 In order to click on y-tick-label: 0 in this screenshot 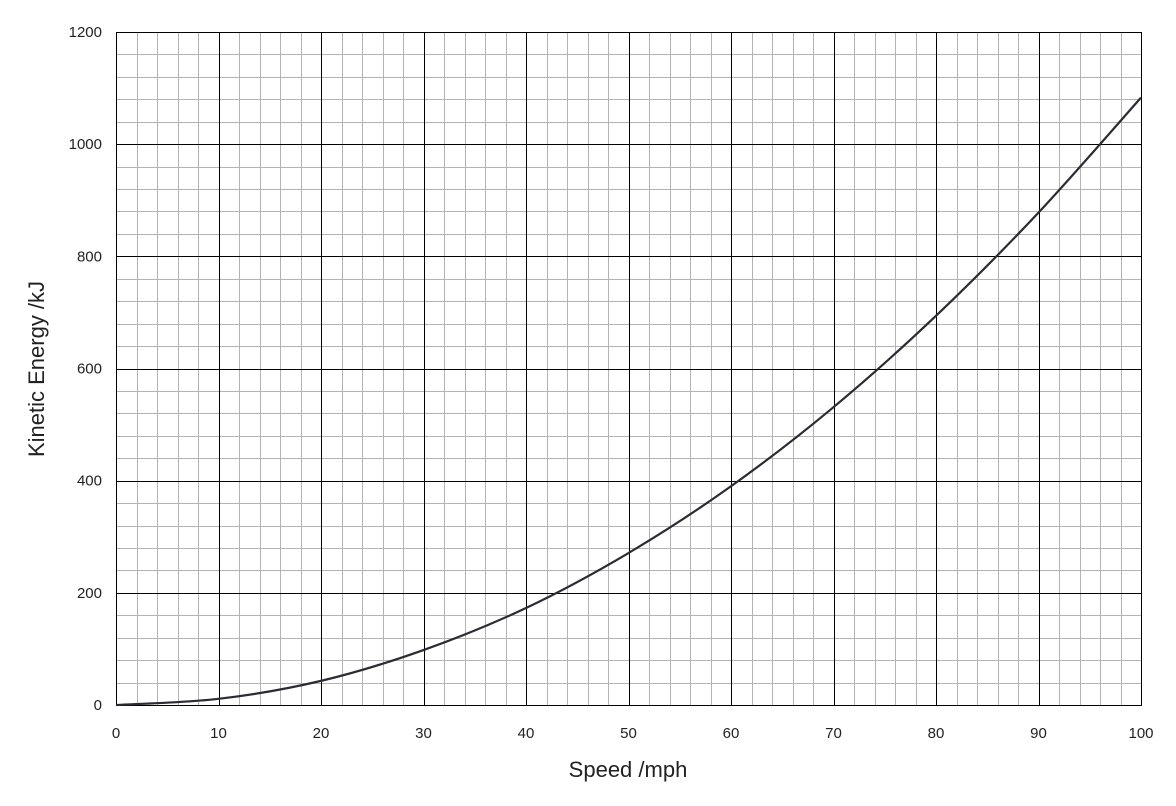, I will do `click(98, 705)`.